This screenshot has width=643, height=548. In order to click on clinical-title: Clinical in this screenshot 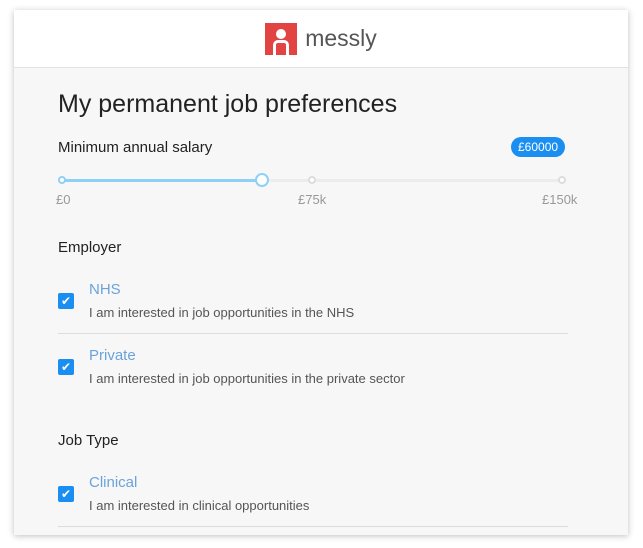, I will do `click(113, 482)`.